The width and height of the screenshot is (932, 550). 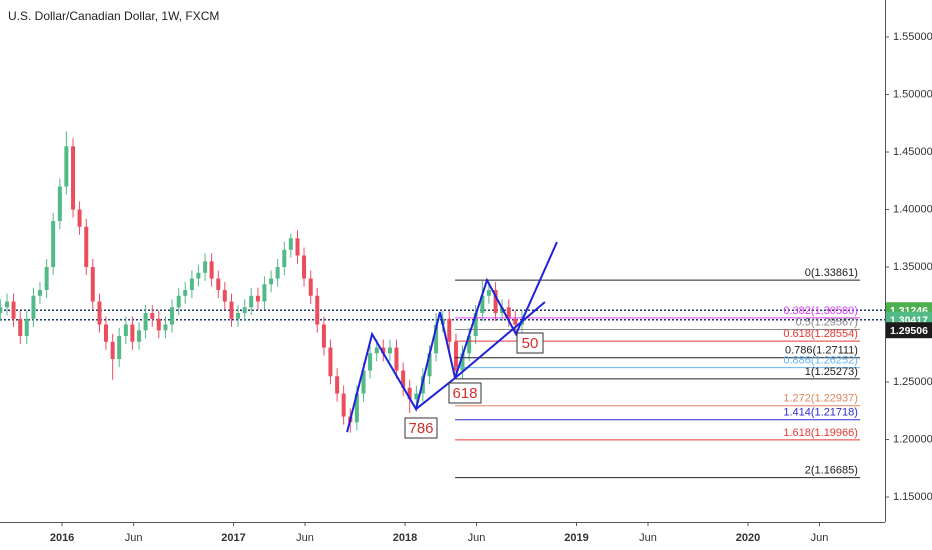 What do you see at coordinates (820, 334) in the screenshot?
I see `fib-label: 0.618(1.28554)` at bounding box center [820, 334].